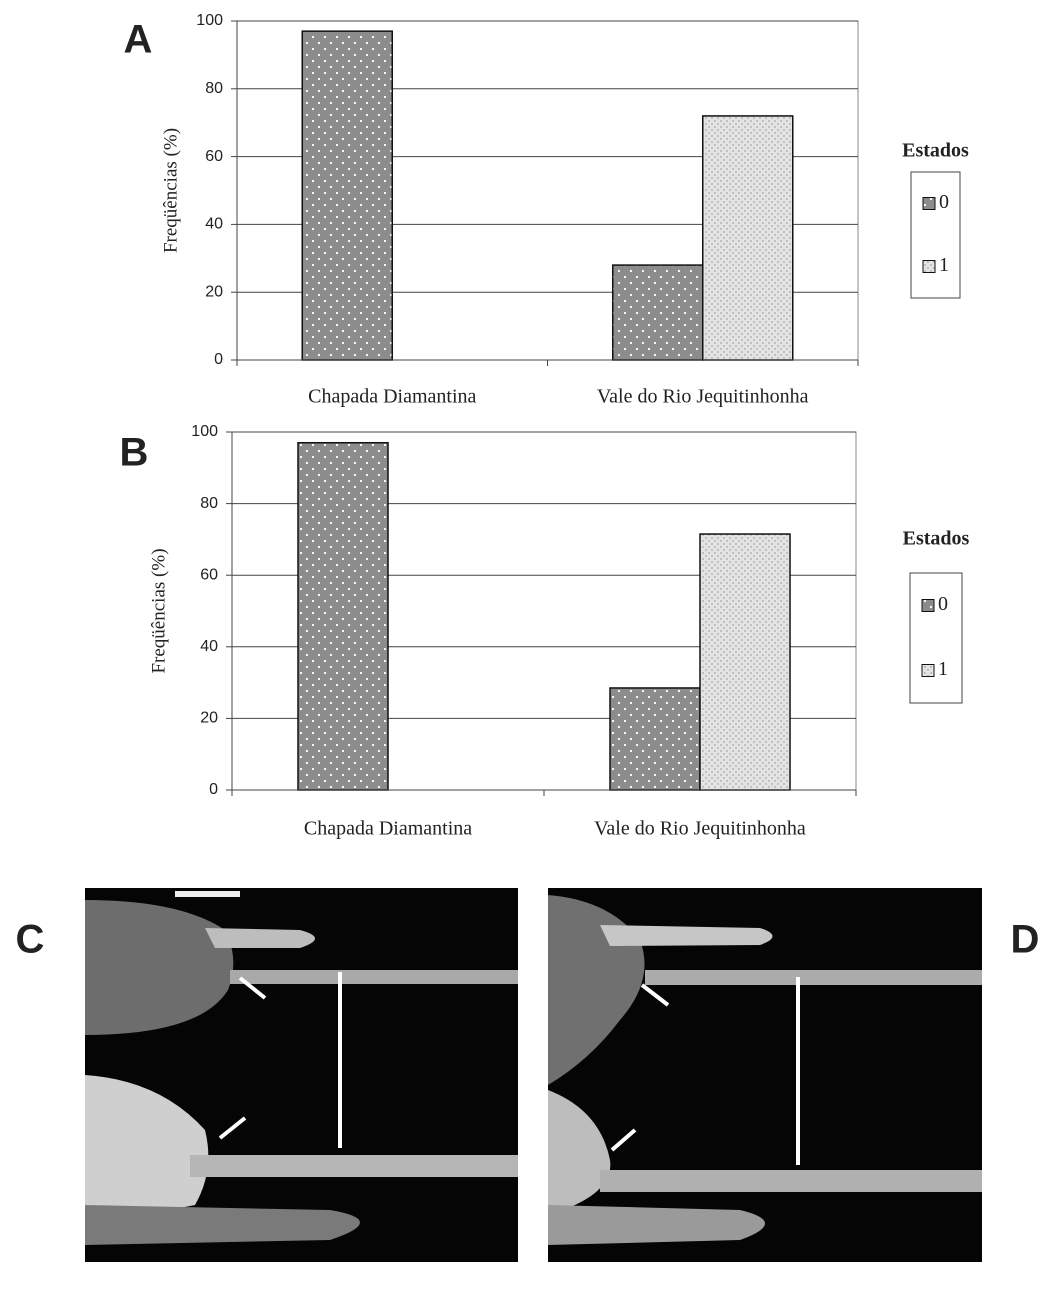  I want to click on panel-label: C, so click(30, 940).